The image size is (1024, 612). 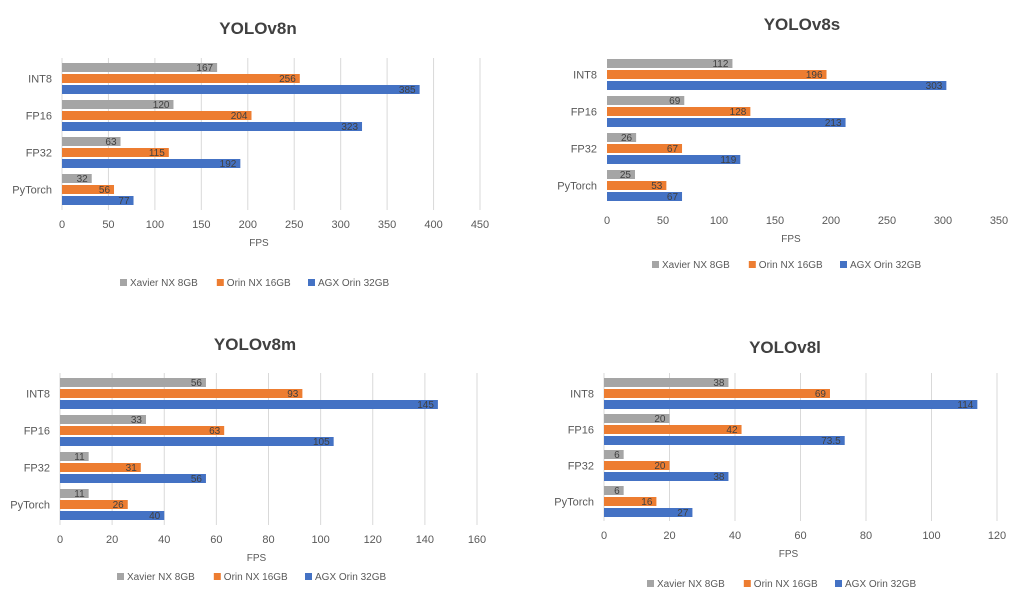 What do you see at coordinates (934, 86) in the screenshot?
I see `data-label: 303` at bounding box center [934, 86].